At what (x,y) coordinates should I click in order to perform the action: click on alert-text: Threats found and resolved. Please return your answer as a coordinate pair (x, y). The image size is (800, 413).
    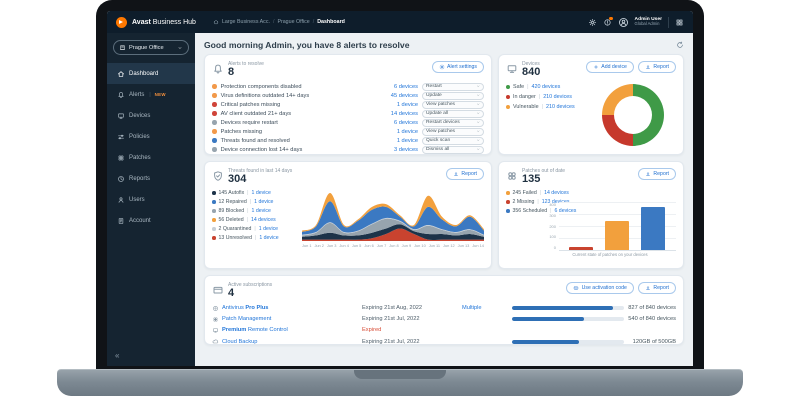
    Looking at the image, I should click on (255, 140).